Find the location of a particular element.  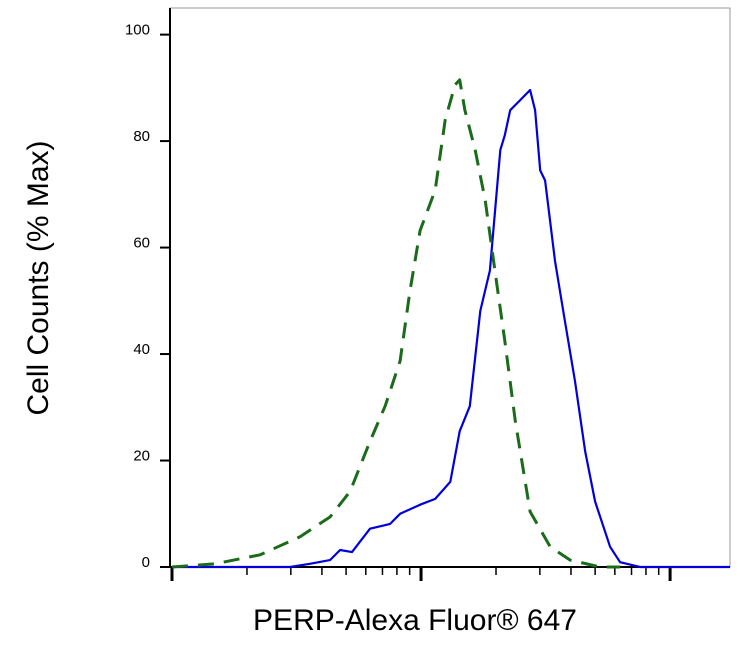

y-tick-label: 80 is located at coordinates (141, 136).